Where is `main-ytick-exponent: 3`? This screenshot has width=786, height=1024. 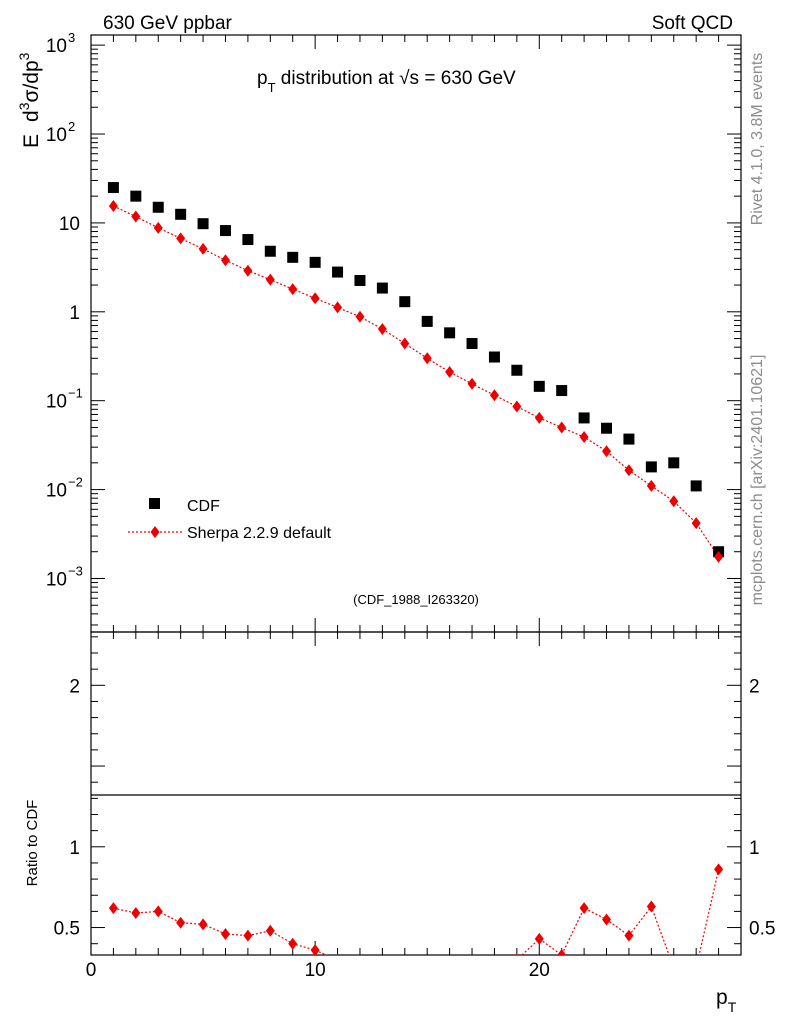 main-ytick-exponent: 3 is located at coordinates (71, 37).